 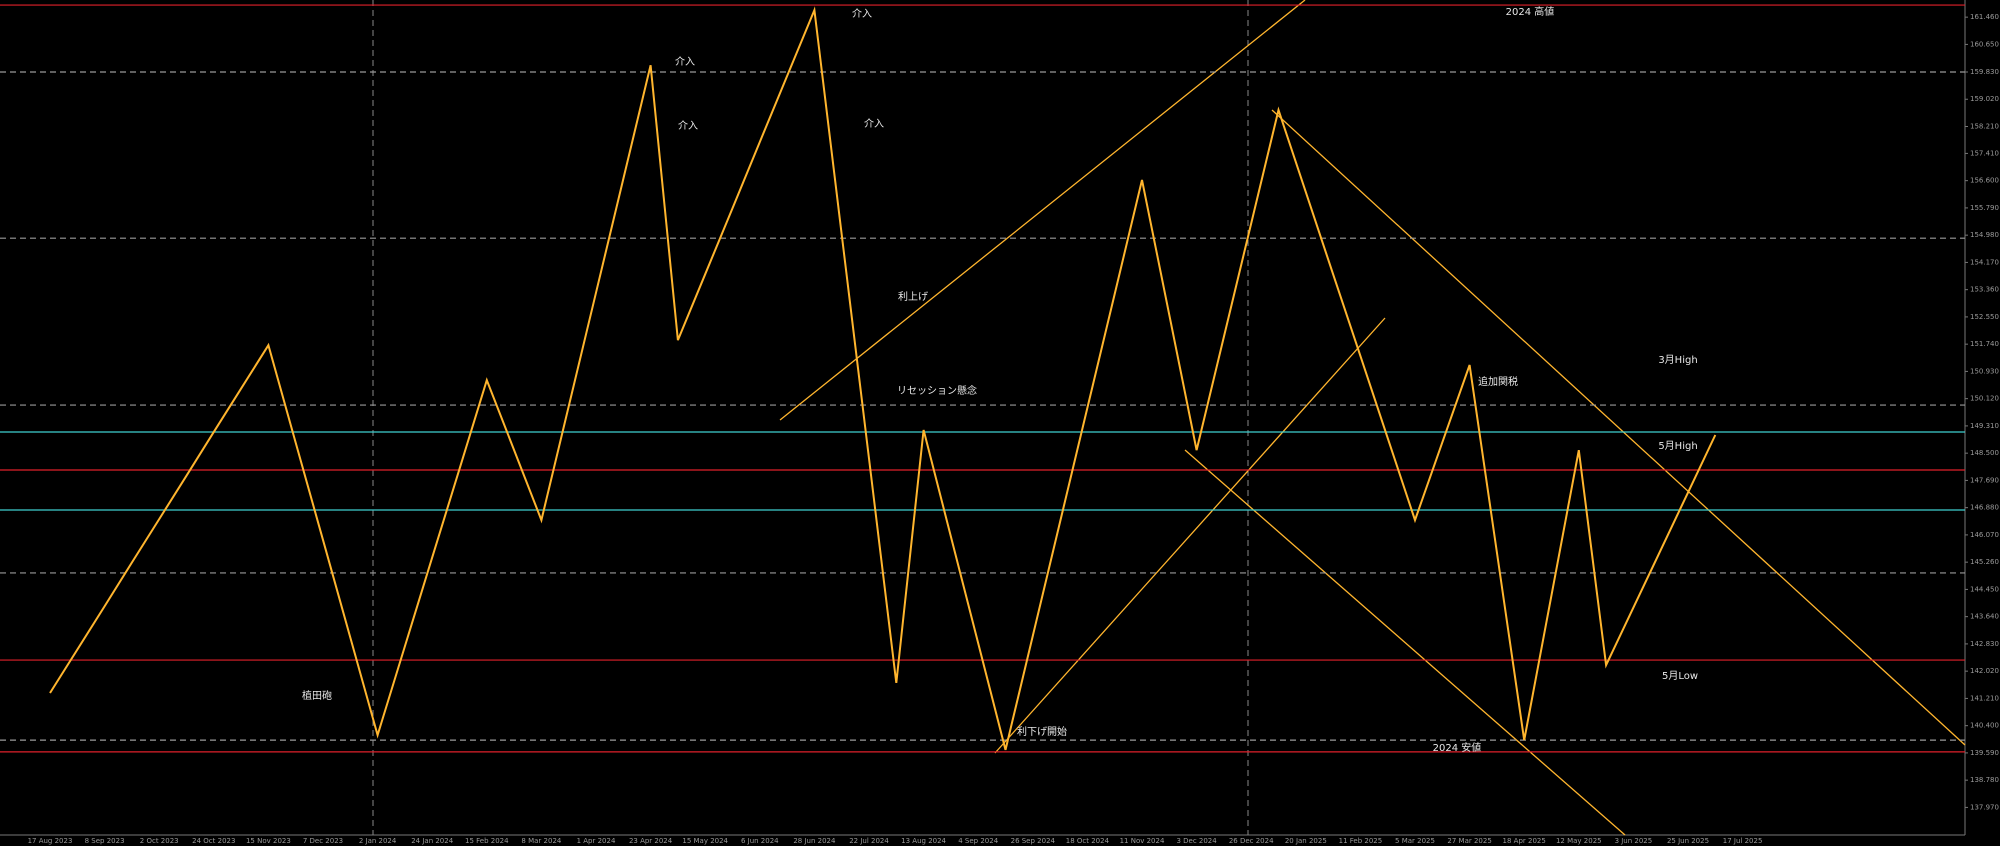 What do you see at coordinates (1984, 617) in the screenshot?
I see `y-tick-label: 143.640` at bounding box center [1984, 617].